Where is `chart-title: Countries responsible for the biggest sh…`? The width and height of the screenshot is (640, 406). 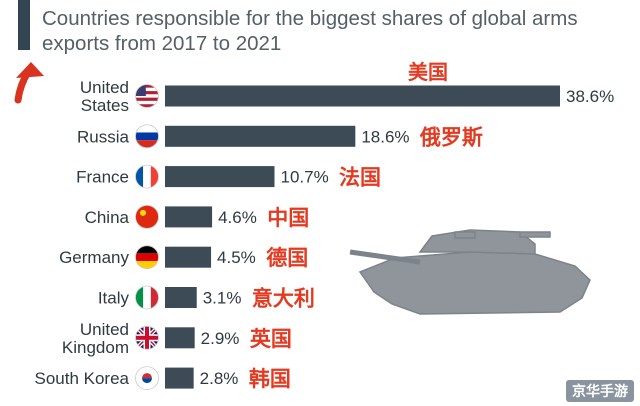
chart-title: Countries responsible for the biggest sh… is located at coordinates (310, 31).